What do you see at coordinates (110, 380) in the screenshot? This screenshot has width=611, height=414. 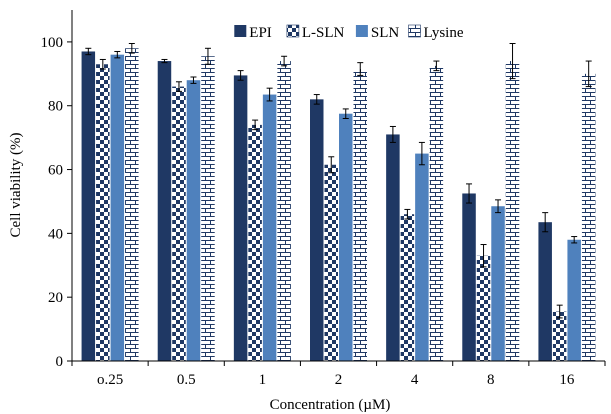 I see `x-tick-label: o.25` at bounding box center [110, 380].